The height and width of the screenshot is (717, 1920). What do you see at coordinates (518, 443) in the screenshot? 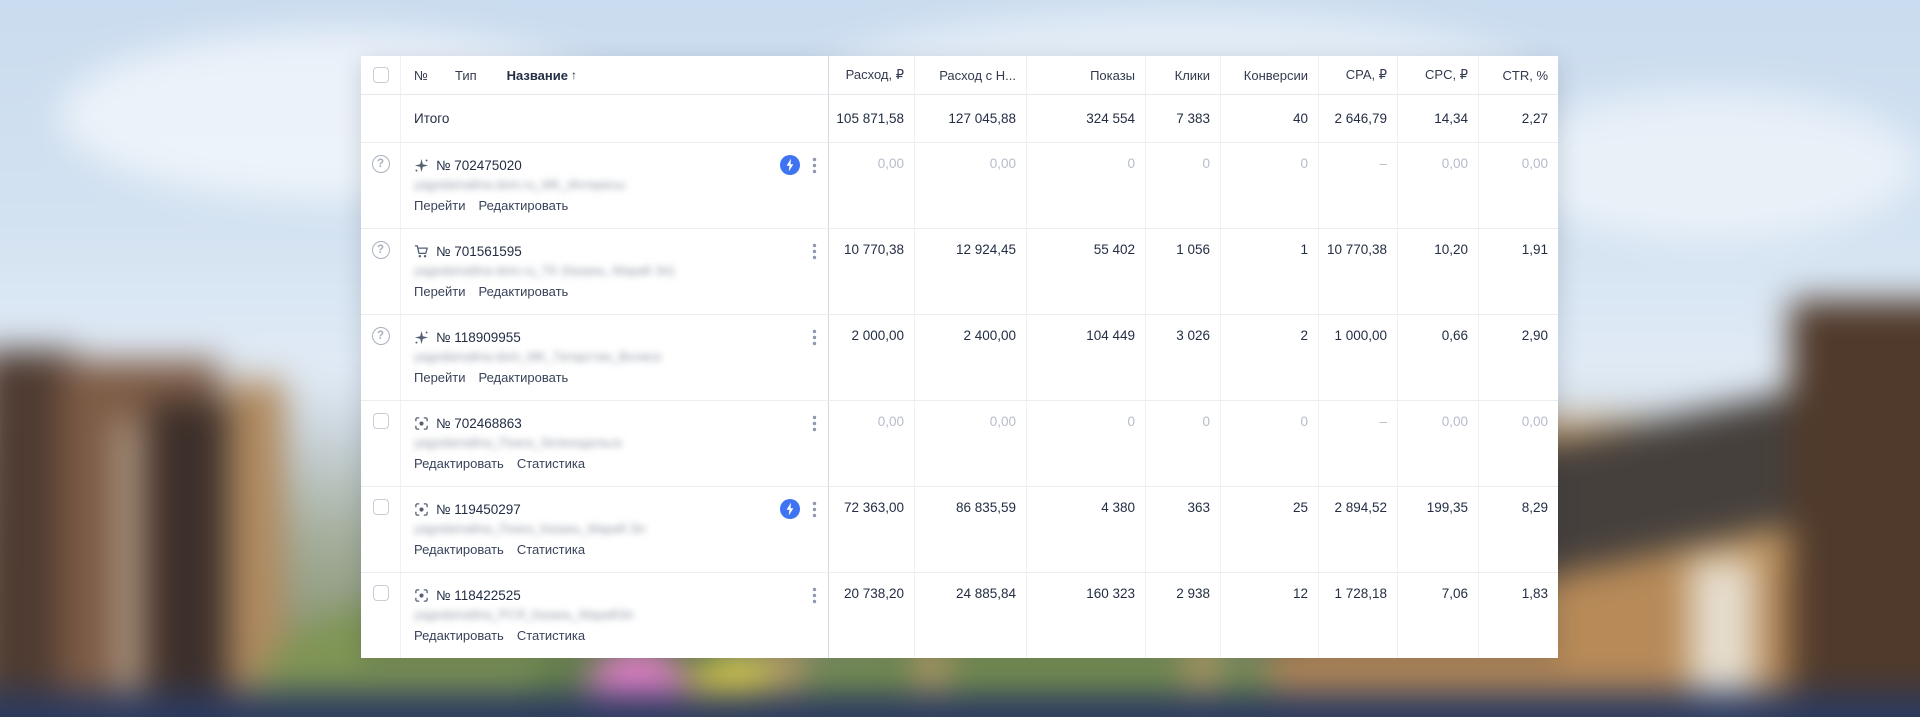
I see `campaign-name-blurred: yagodamalina_Поиск_Зеленодольск` at bounding box center [518, 443].